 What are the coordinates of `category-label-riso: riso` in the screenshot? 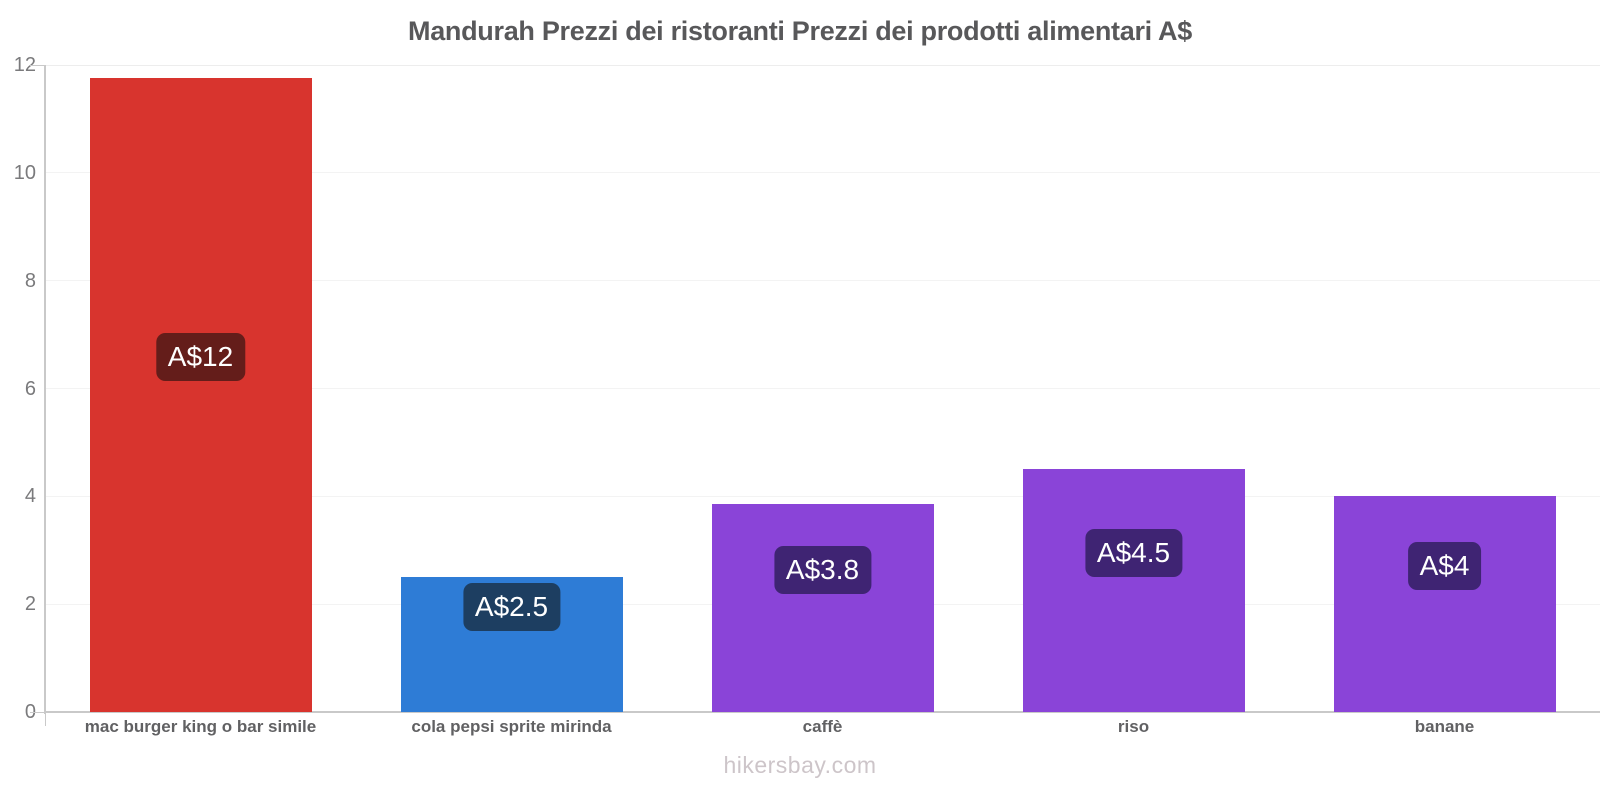 It's located at (1133, 726).